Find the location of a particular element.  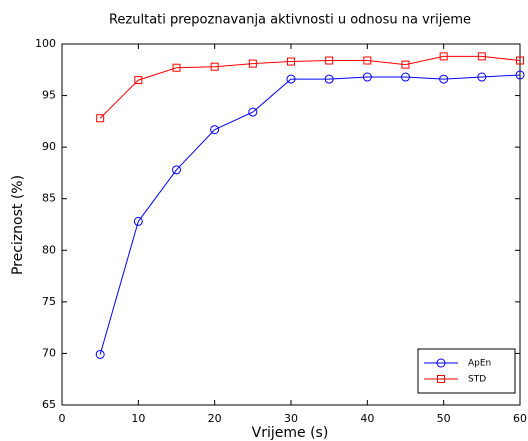

y-tick-label: 100 is located at coordinates (45, 43).